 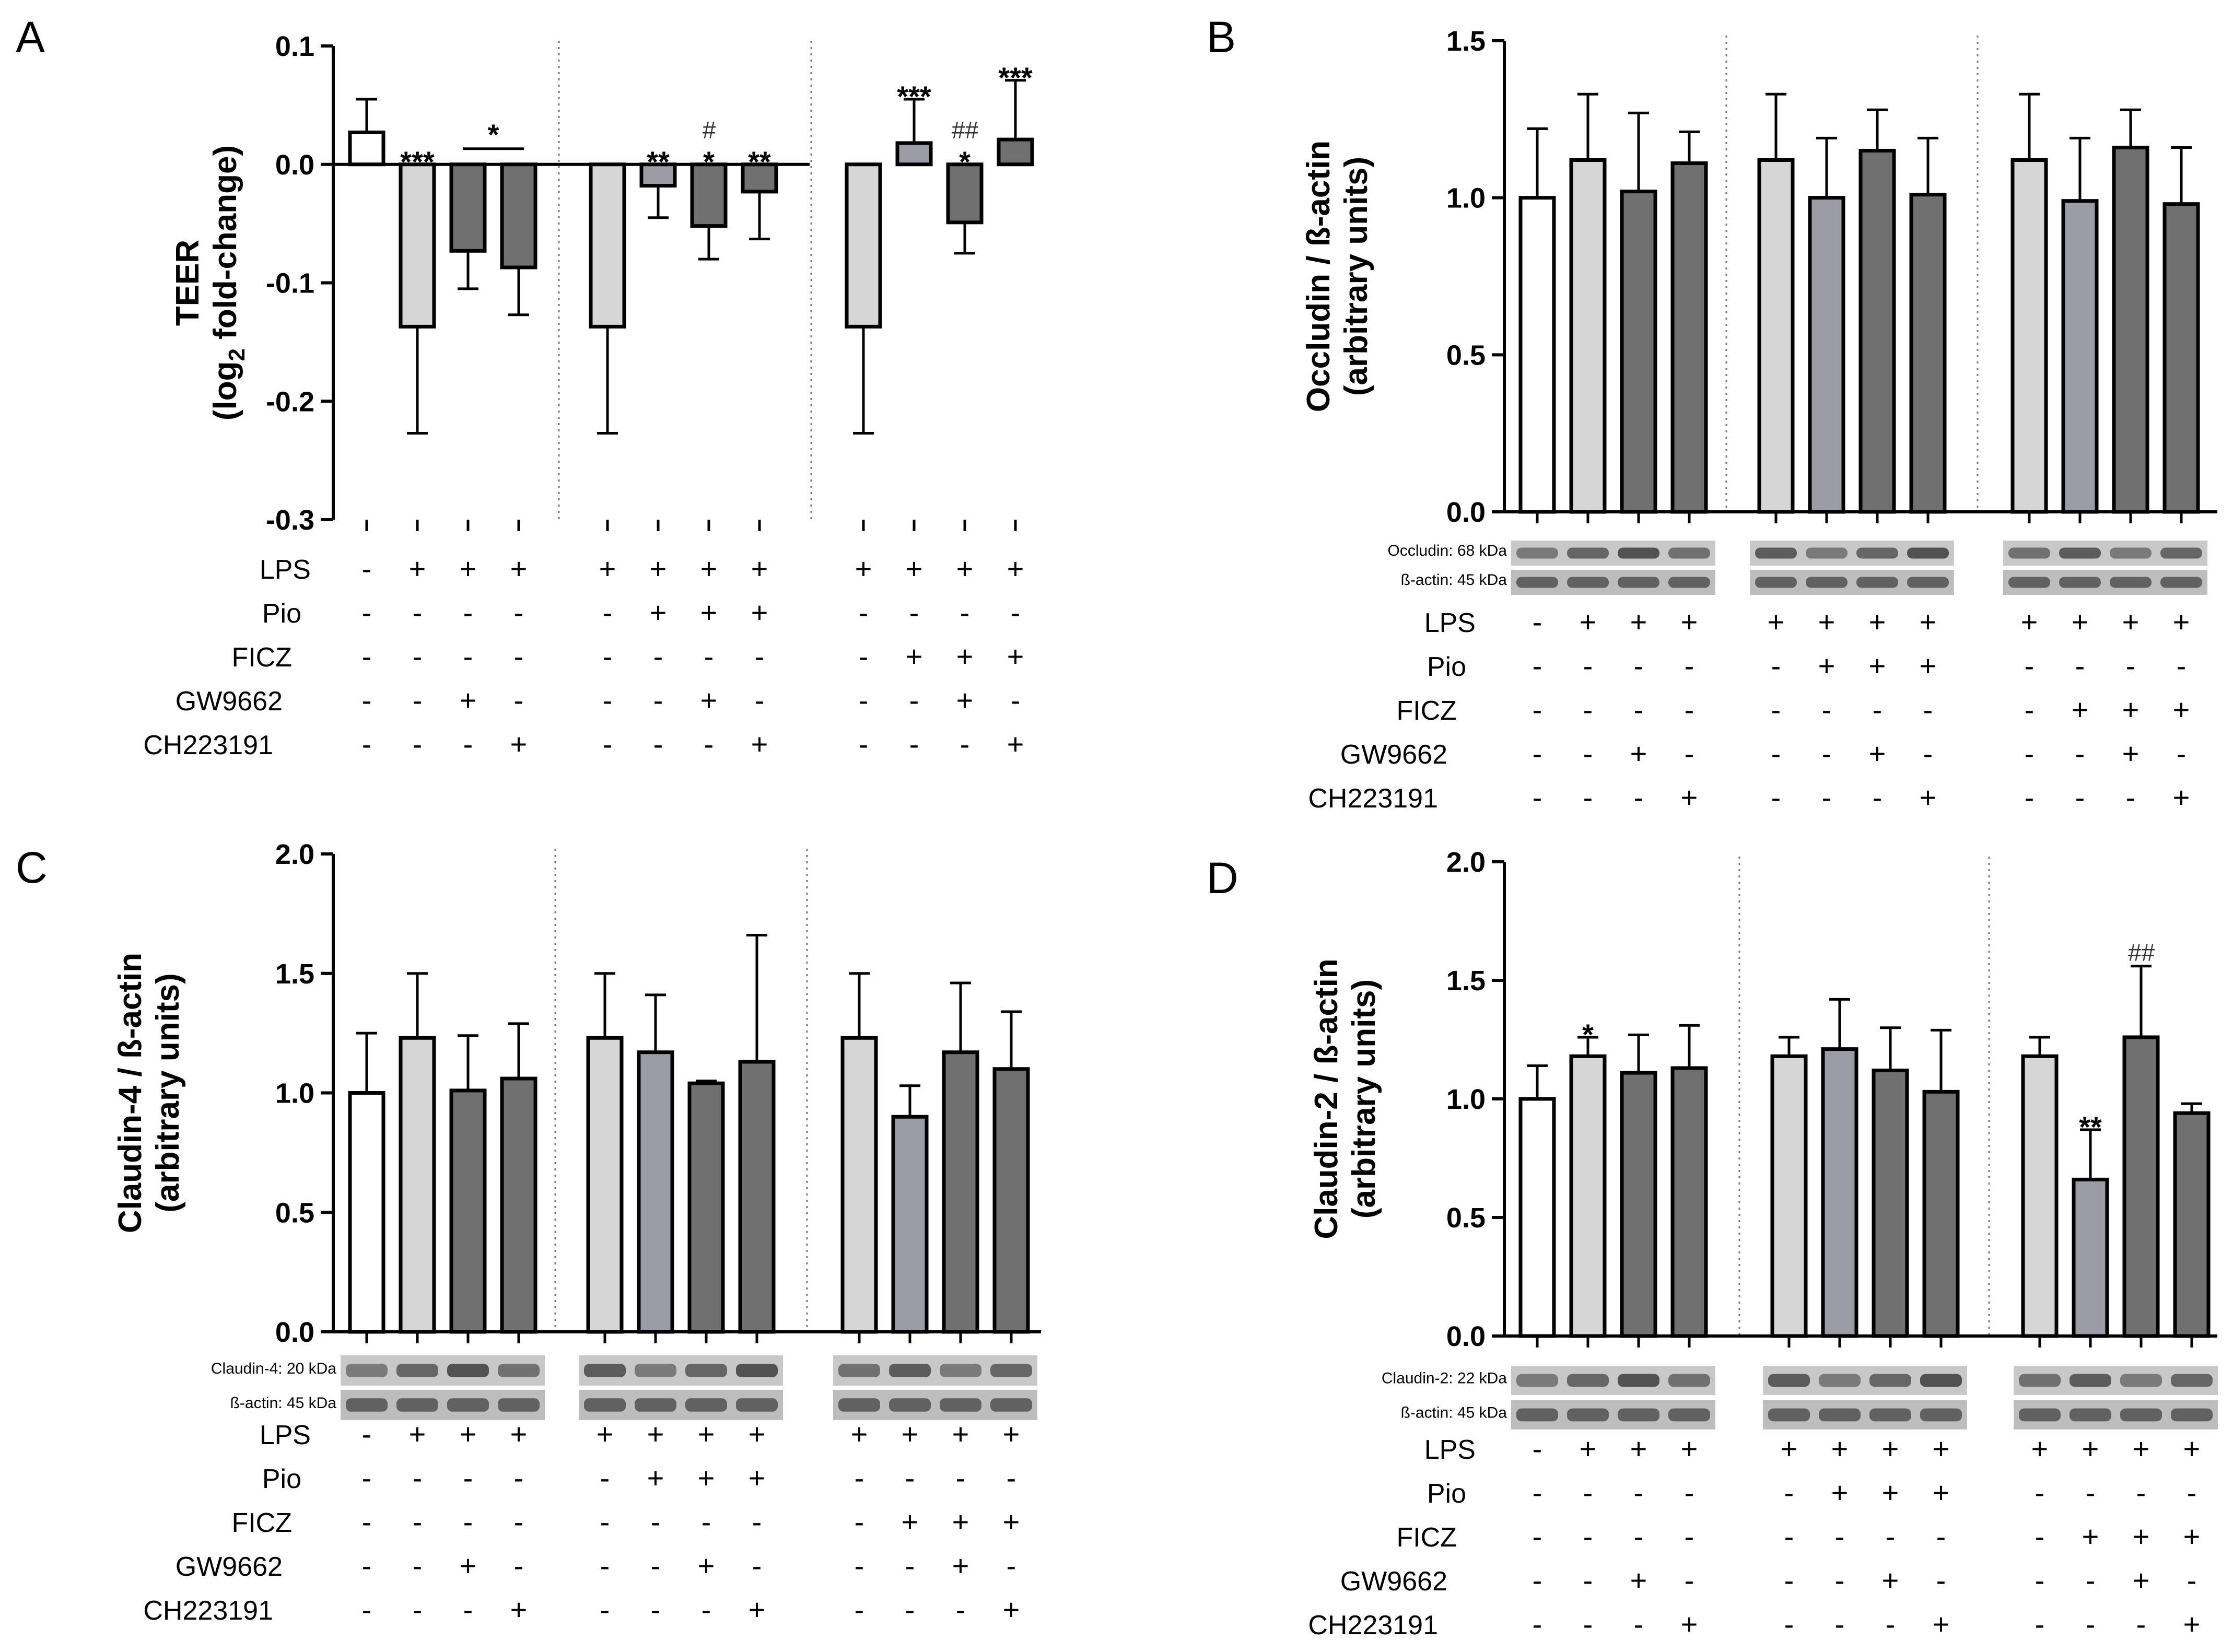 What do you see at coordinates (1221, 37) in the screenshot?
I see `panel-letter-b: B` at bounding box center [1221, 37].